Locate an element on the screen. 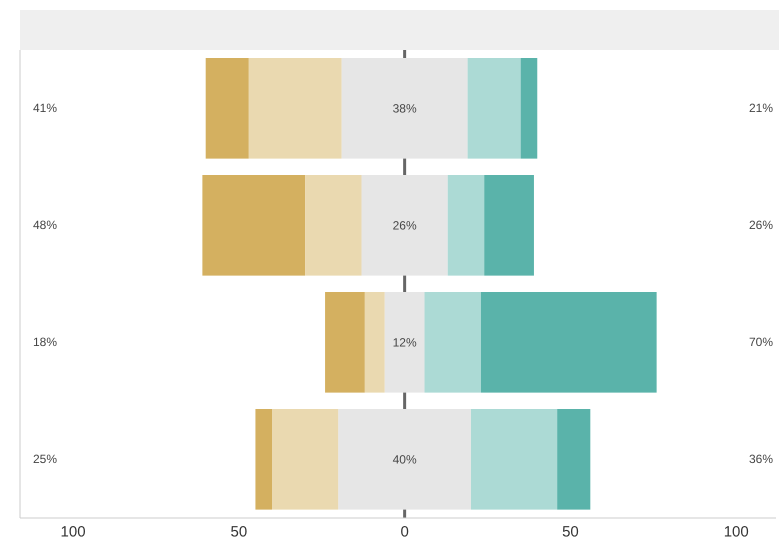 This screenshot has height=553, width=779. data-label: 38% is located at coordinates (404, 108).